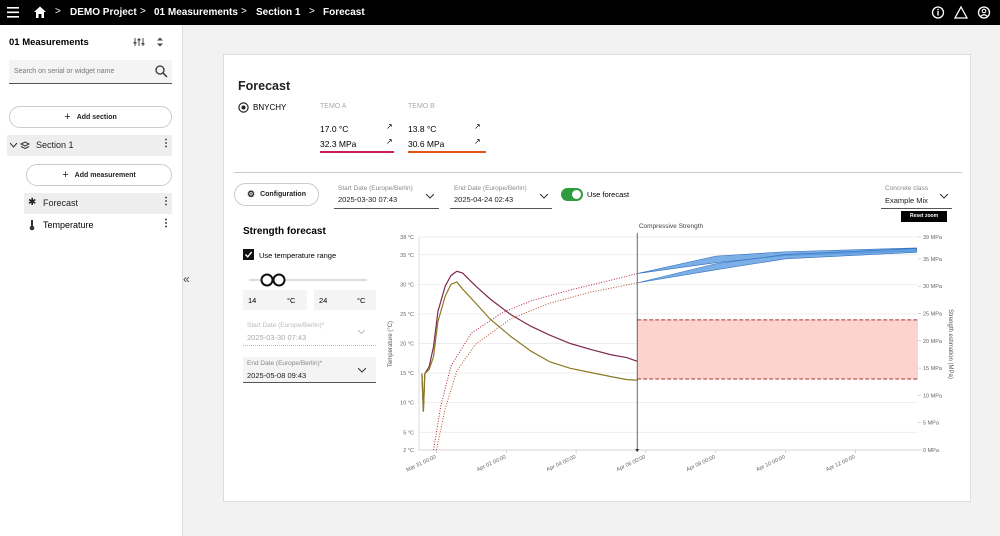 Image resolution: width=1000 pixels, height=536 pixels. Describe the element at coordinates (64, 71) in the screenshot. I see `search-placeholder: Search on serial or widget name` at that location.